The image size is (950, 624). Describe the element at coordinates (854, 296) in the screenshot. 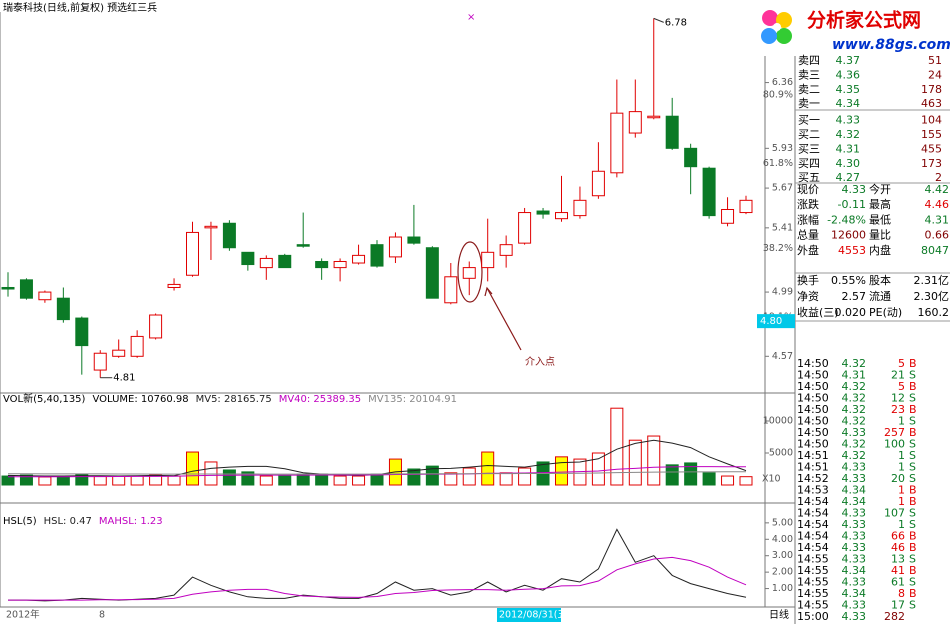

I see `quote-value: 2.57` at that location.